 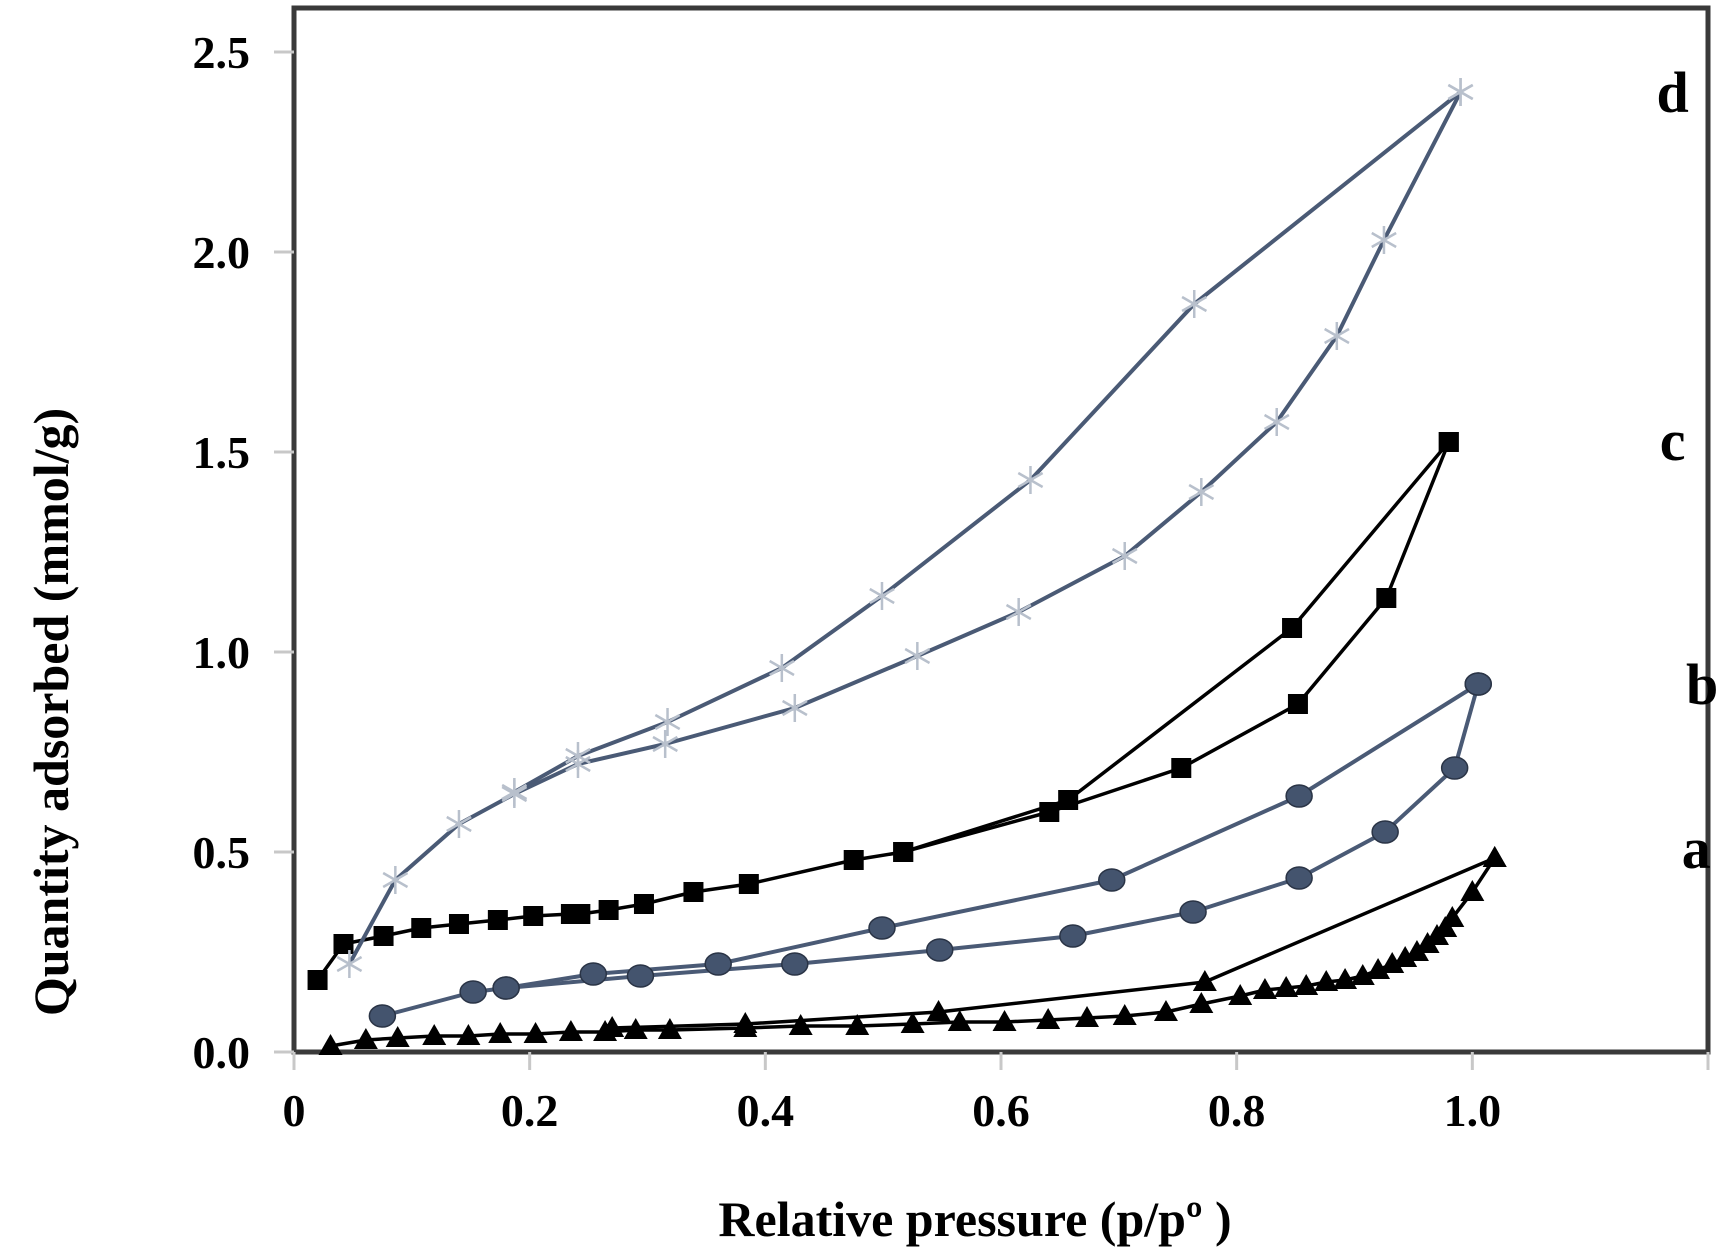 I want to click on x-tick-label: 0.6, so click(x=1001, y=1110).